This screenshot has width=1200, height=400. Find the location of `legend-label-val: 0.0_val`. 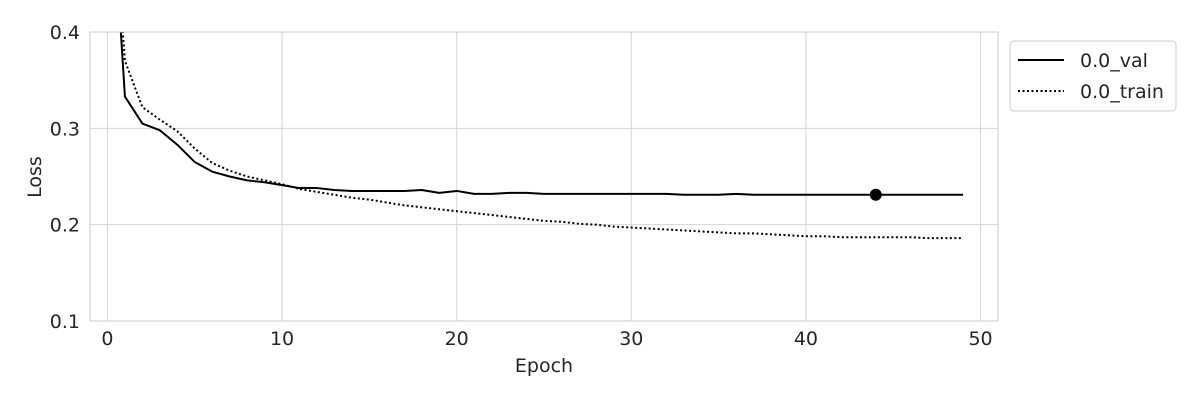

legend-label-val: 0.0_val is located at coordinates (1114, 61).